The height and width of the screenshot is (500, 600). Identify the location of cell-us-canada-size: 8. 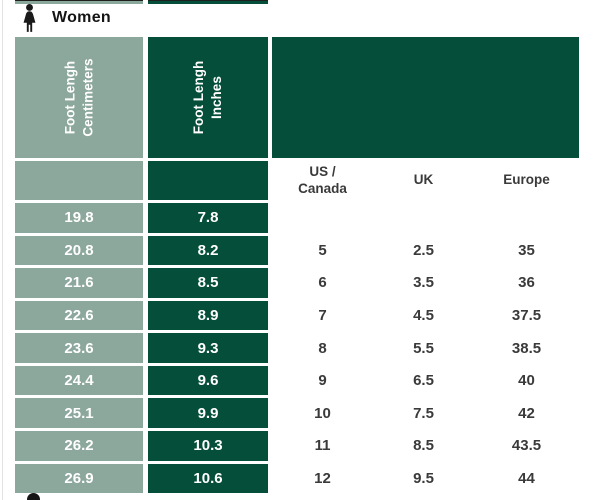
(322, 348).